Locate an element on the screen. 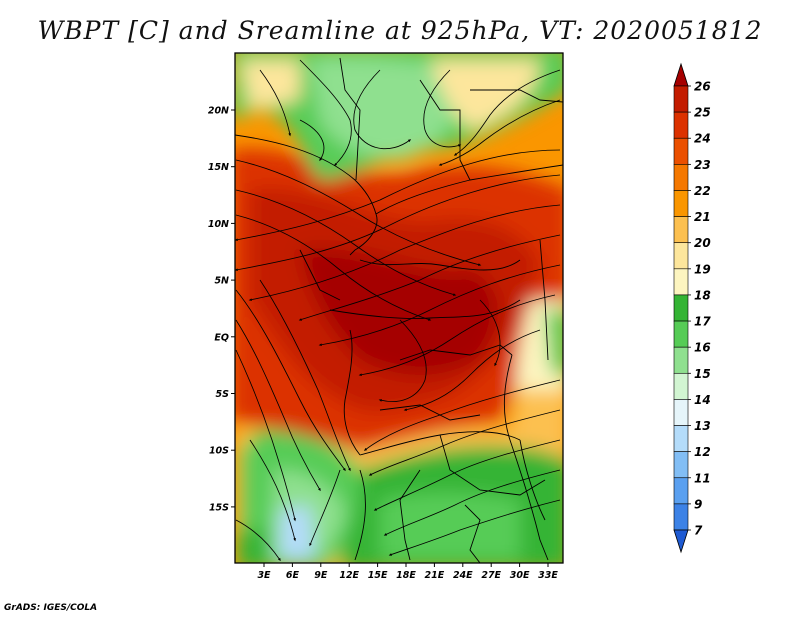 Image resolution: width=800 pixels, height=618 pixels. lon-tick-label: 30E is located at coordinates (520, 575).